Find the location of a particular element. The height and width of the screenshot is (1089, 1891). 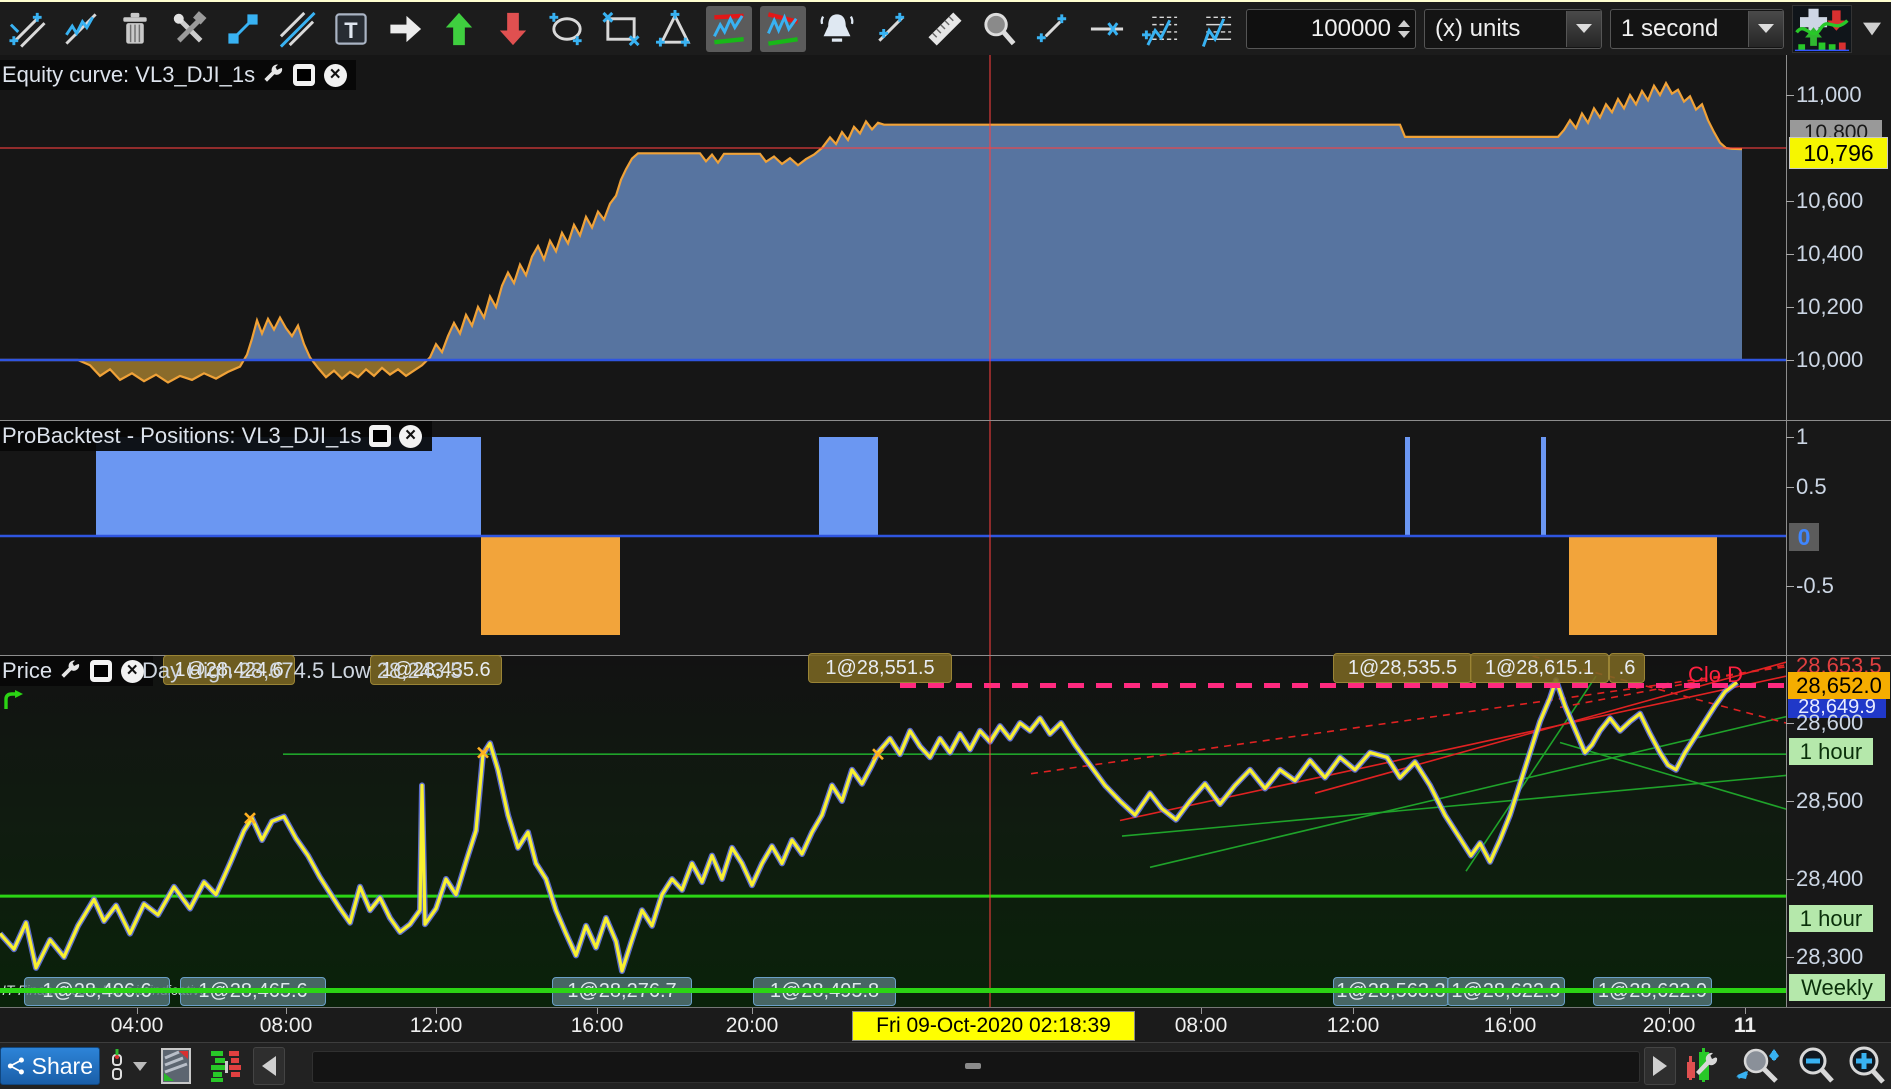

report-button is located at coordinates (176, 1066).